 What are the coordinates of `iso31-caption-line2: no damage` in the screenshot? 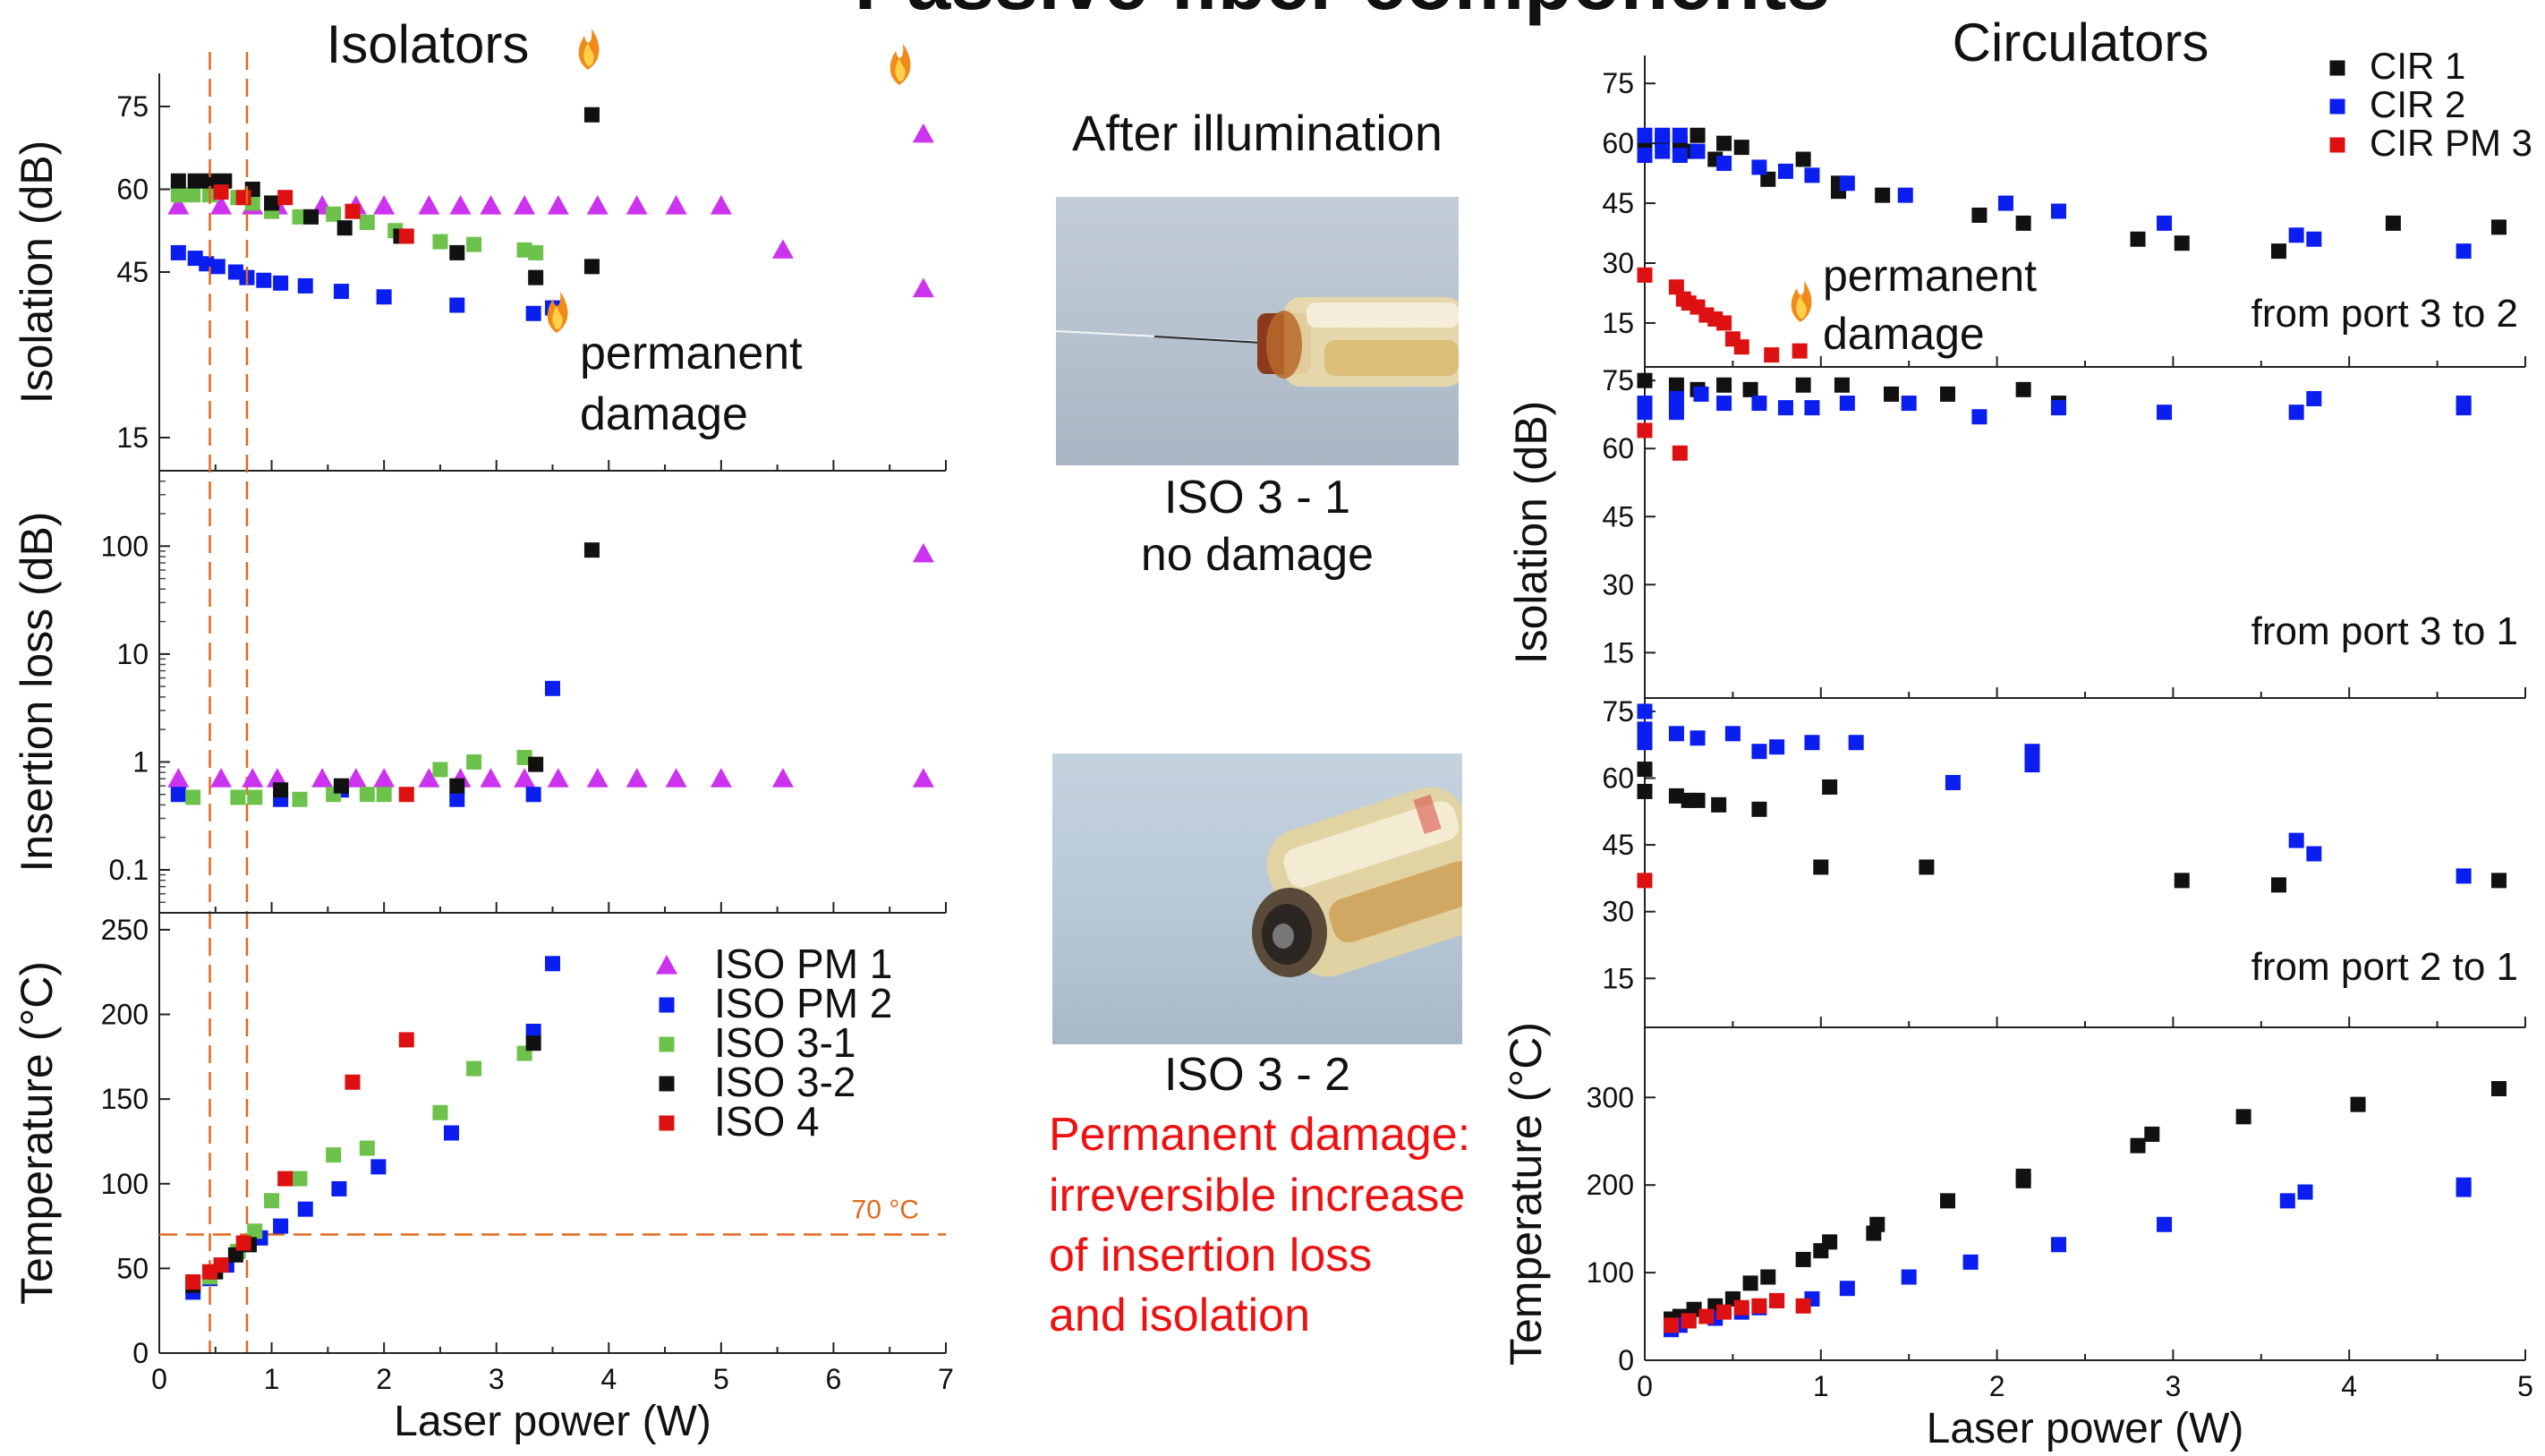 It's located at (1257, 555).